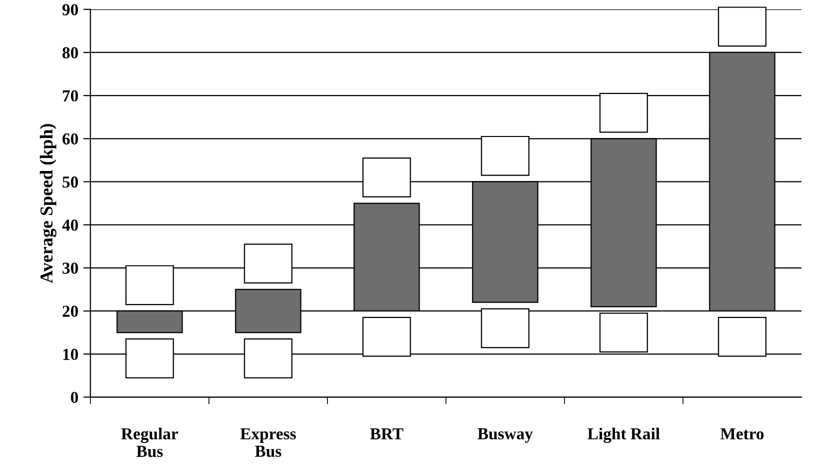 The width and height of the screenshot is (822, 470). I want to click on y-tick-label: 70, so click(70, 96).